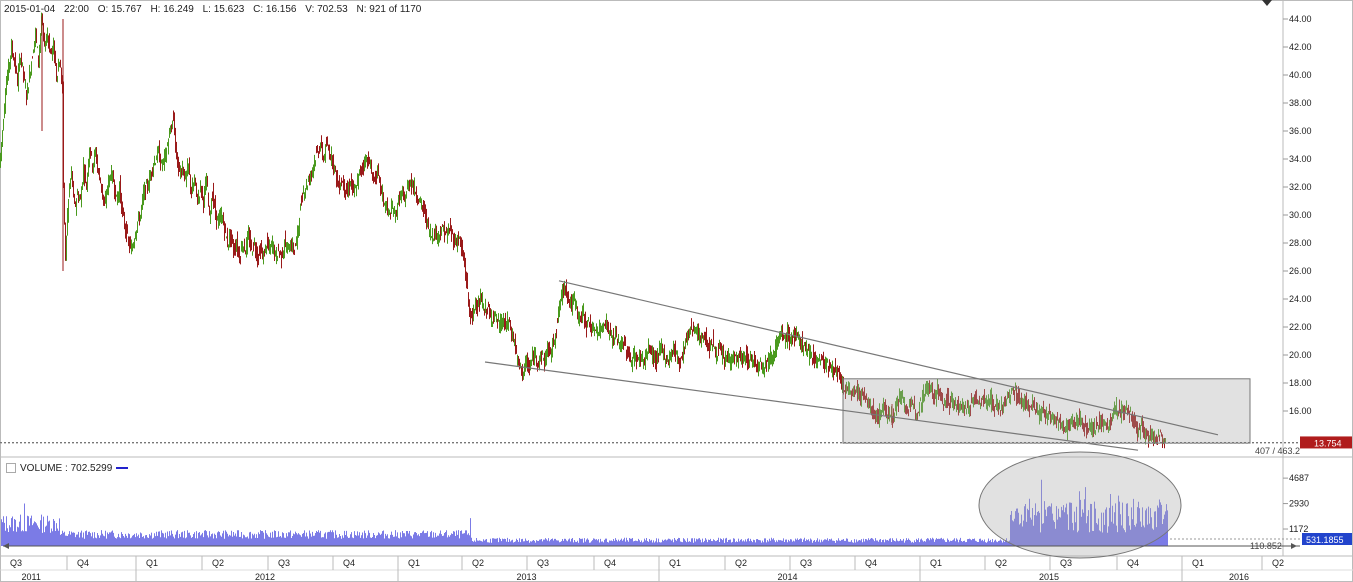 The width and height of the screenshot is (1353, 582). Describe the element at coordinates (1300, 103) in the screenshot. I see `price-axis-label: 38.00` at that location.